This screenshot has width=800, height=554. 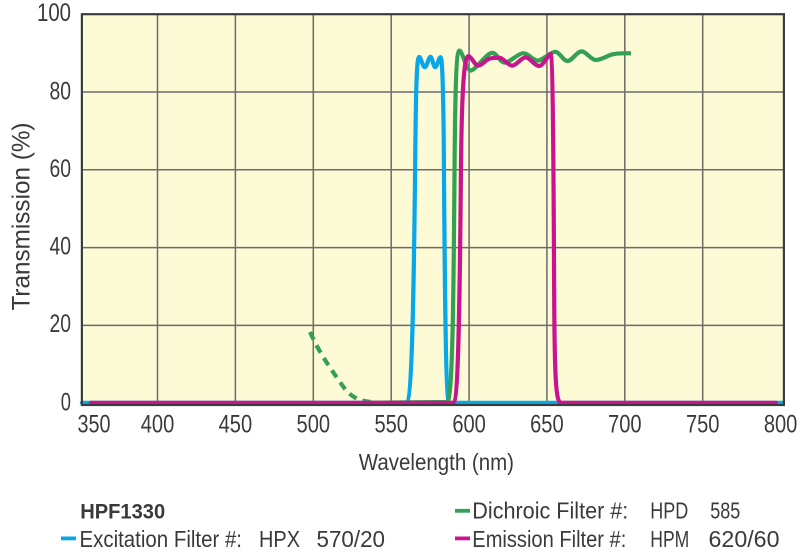 What do you see at coordinates (391, 425) in the screenshot?
I see `svg-text: 550` at bounding box center [391, 425].